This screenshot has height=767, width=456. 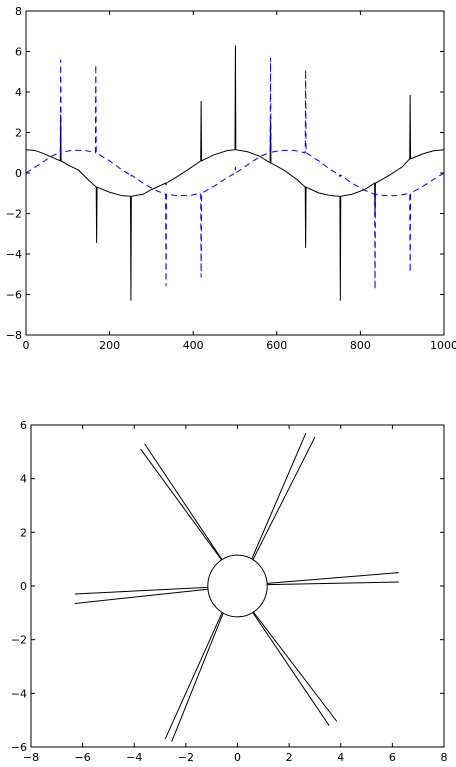 I want to click on x-tick-label: 8, so click(x=444, y=757).